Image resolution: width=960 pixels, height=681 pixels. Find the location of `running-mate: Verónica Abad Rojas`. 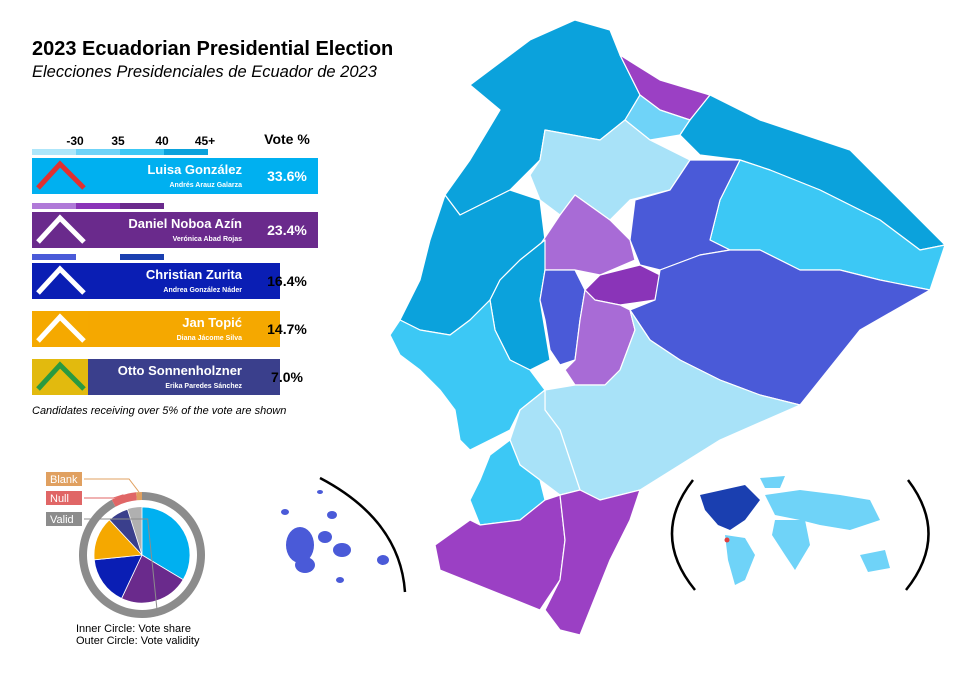

running-mate: Verónica Abad Rojas is located at coordinates (207, 239).